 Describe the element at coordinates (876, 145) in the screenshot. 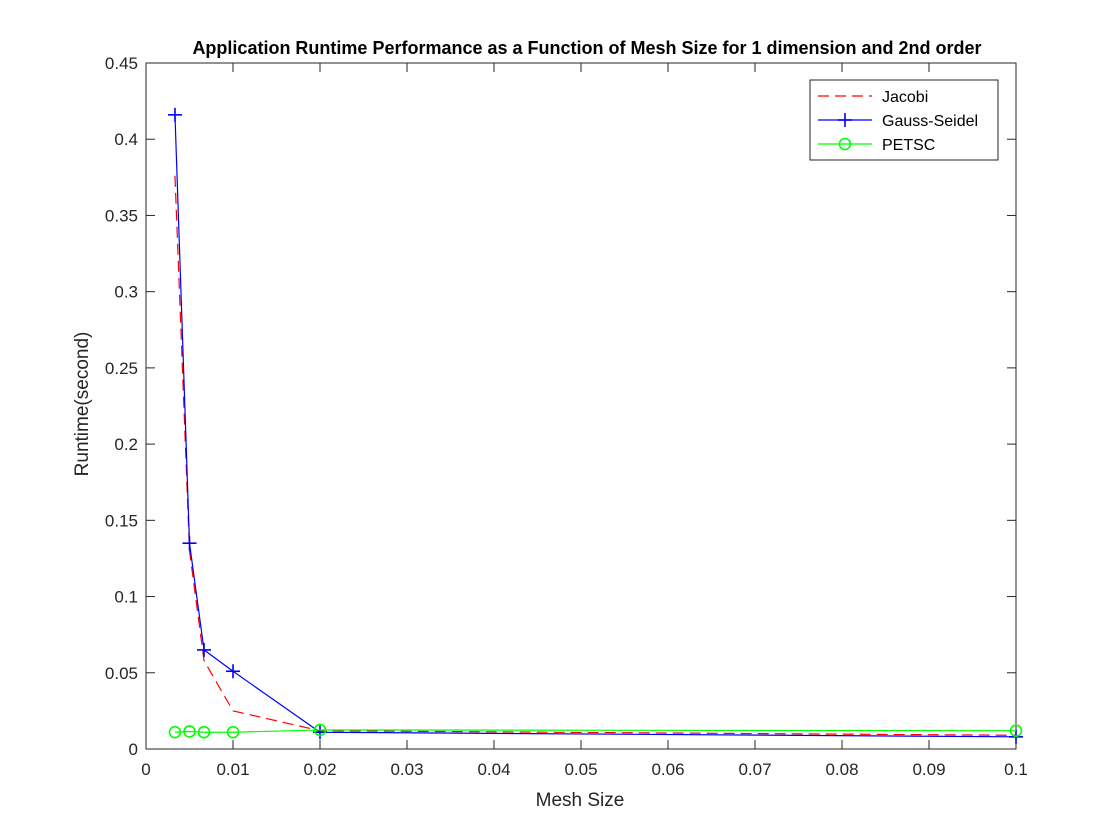

I see `legend-item: PETSC` at that location.